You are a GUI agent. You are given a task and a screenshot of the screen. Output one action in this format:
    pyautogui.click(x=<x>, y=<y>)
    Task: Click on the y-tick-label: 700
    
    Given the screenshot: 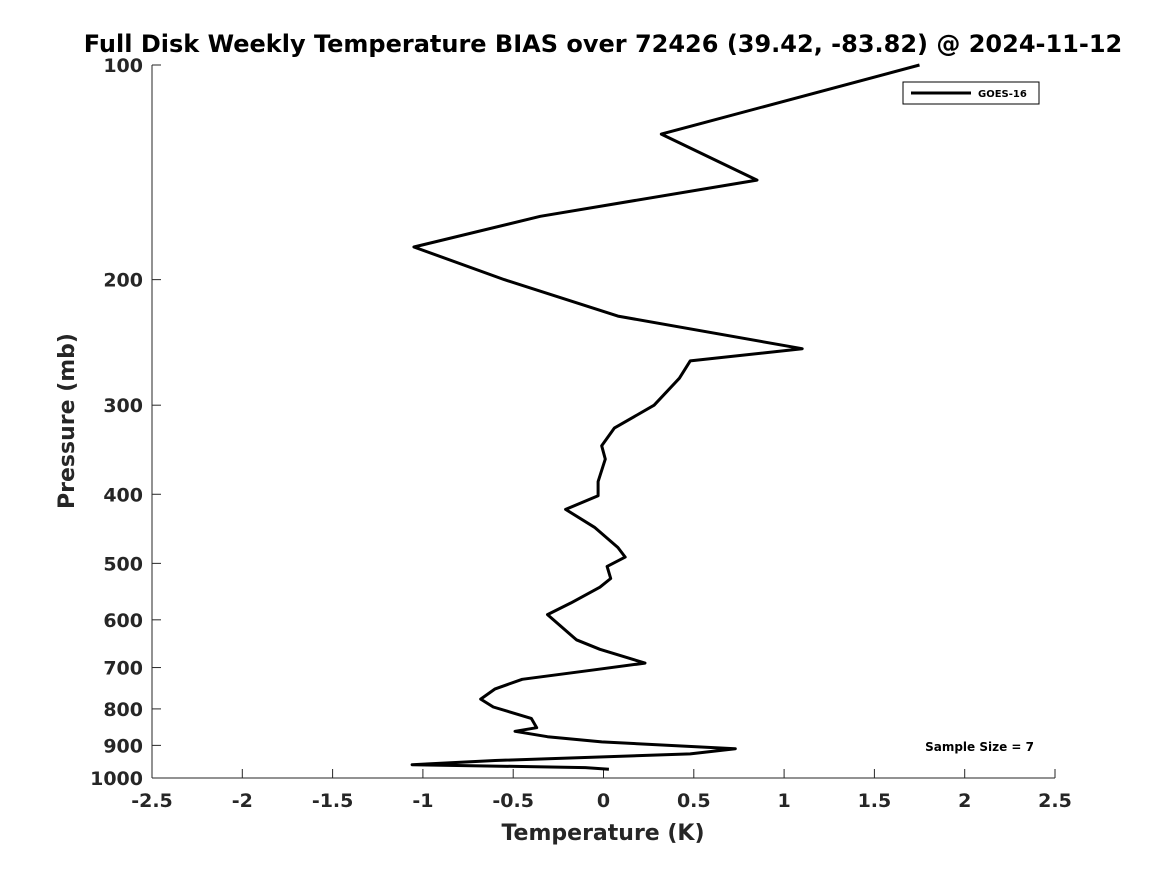 What is the action you would take?
    pyautogui.click(x=123, y=669)
    